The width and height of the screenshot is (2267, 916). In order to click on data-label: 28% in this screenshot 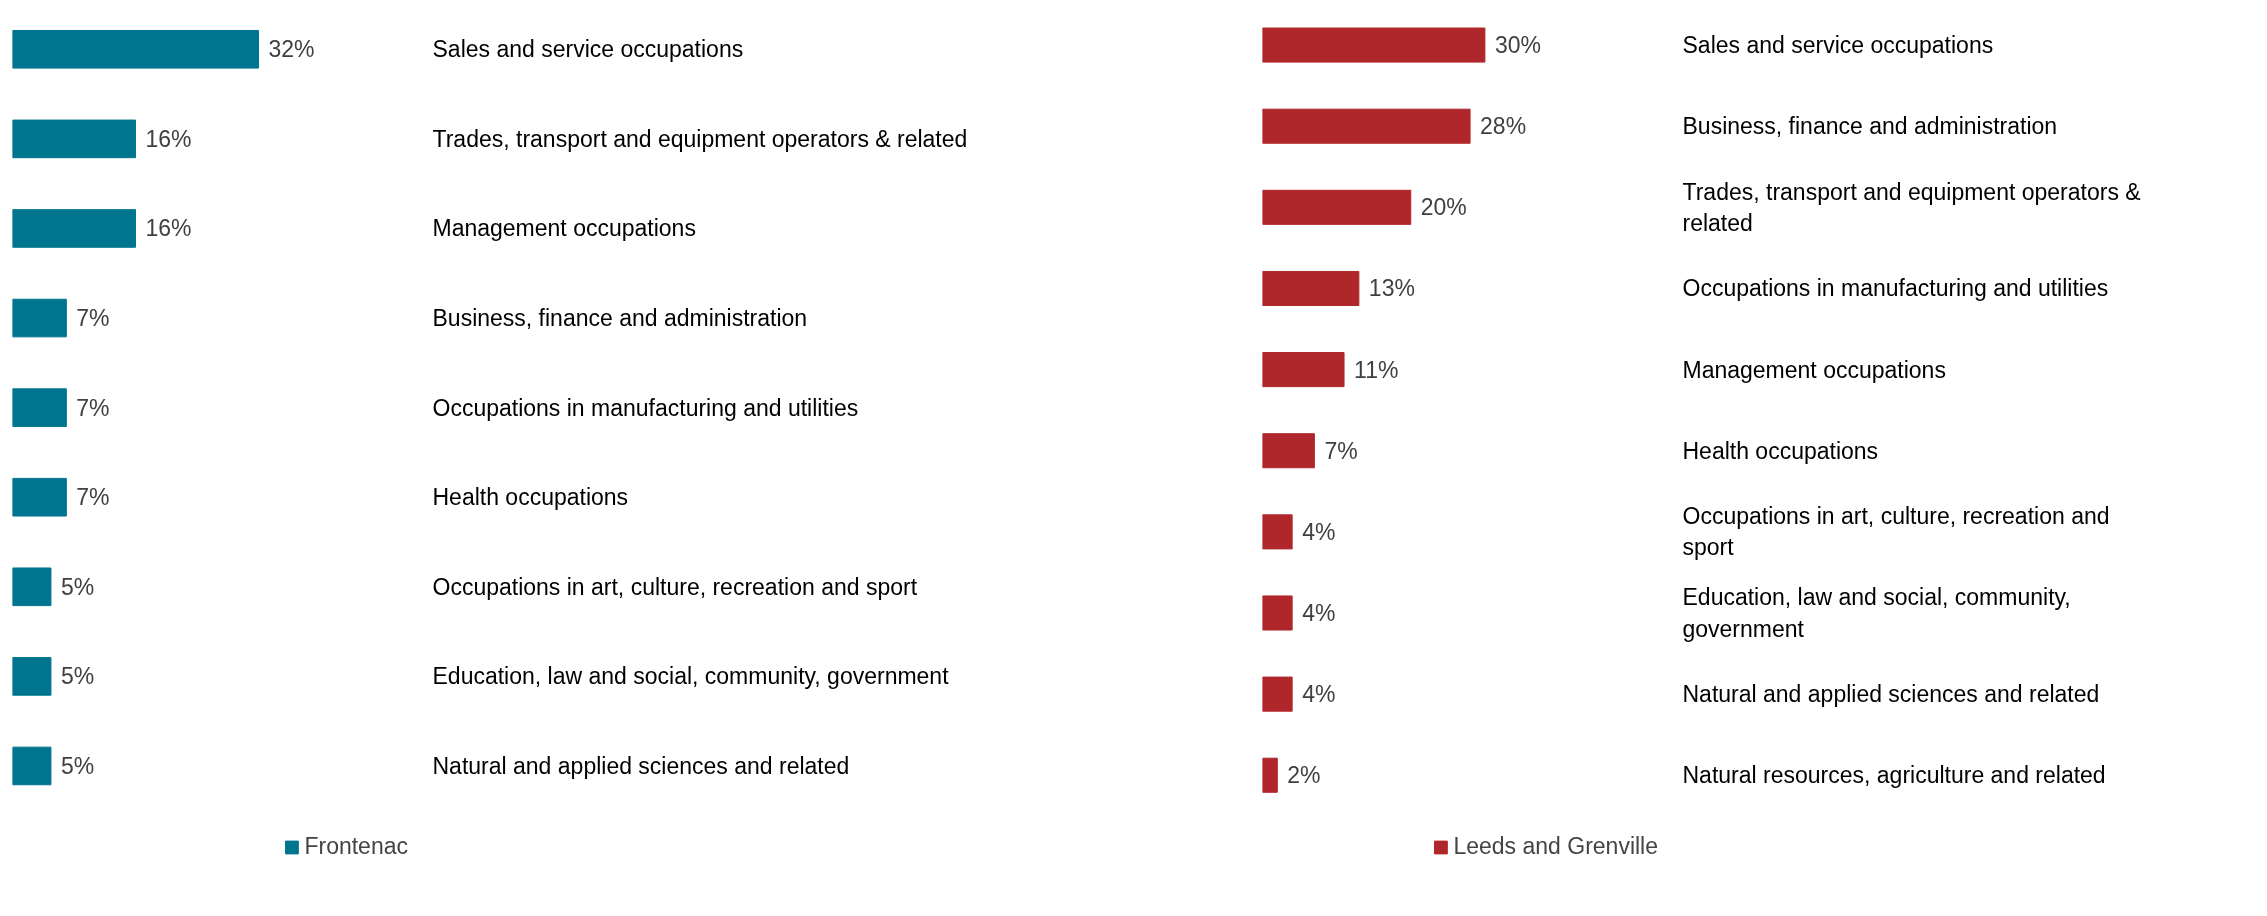, I will do `click(1503, 126)`.